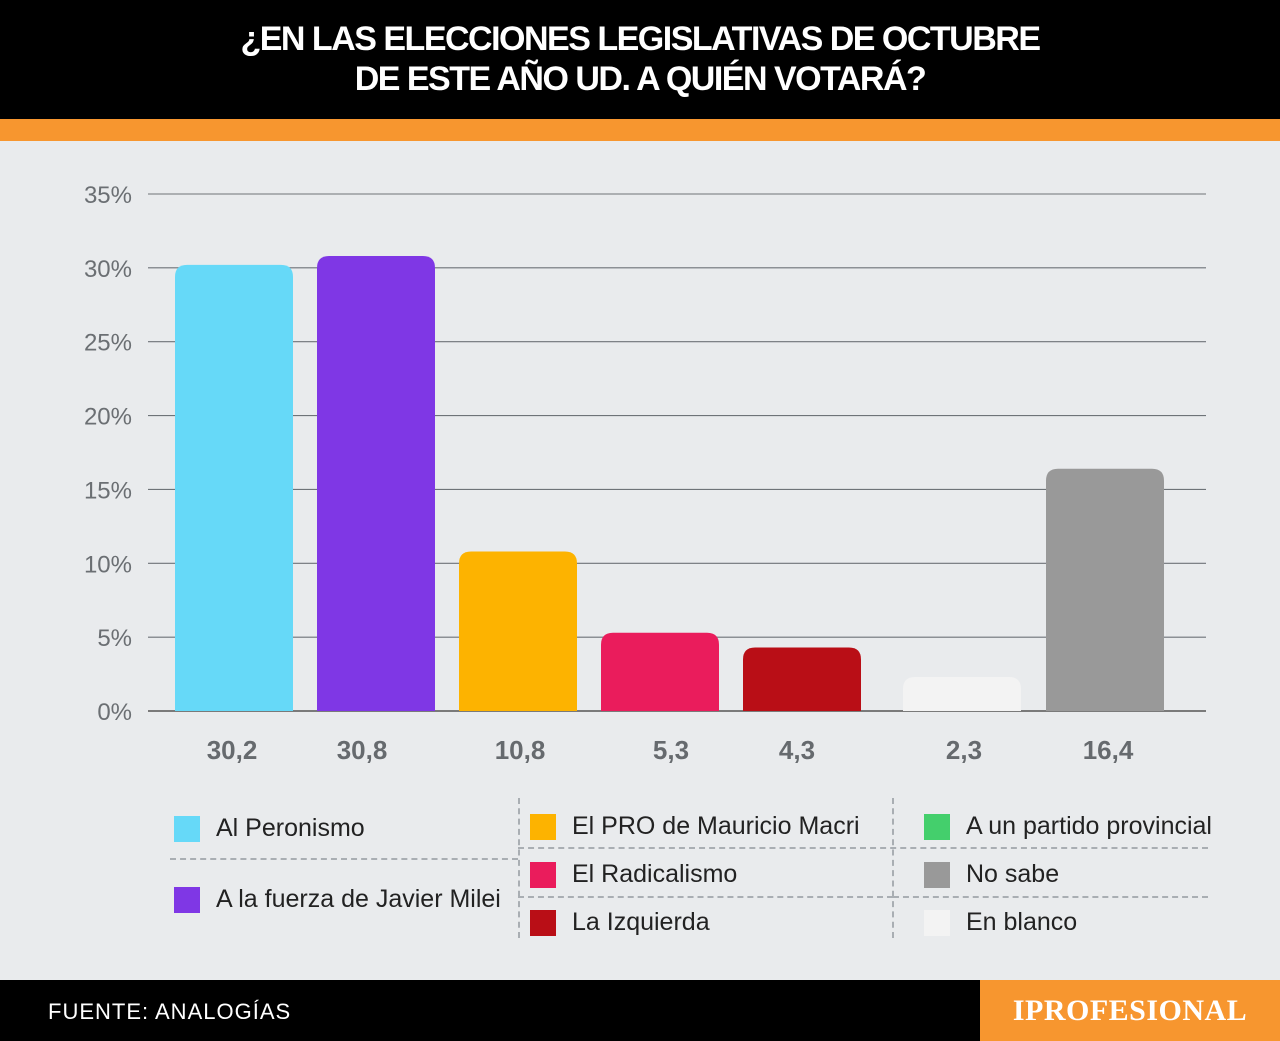  Describe the element at coordinates (520, 750) in the screenshot. I see `data-label: 10,8` at that location.